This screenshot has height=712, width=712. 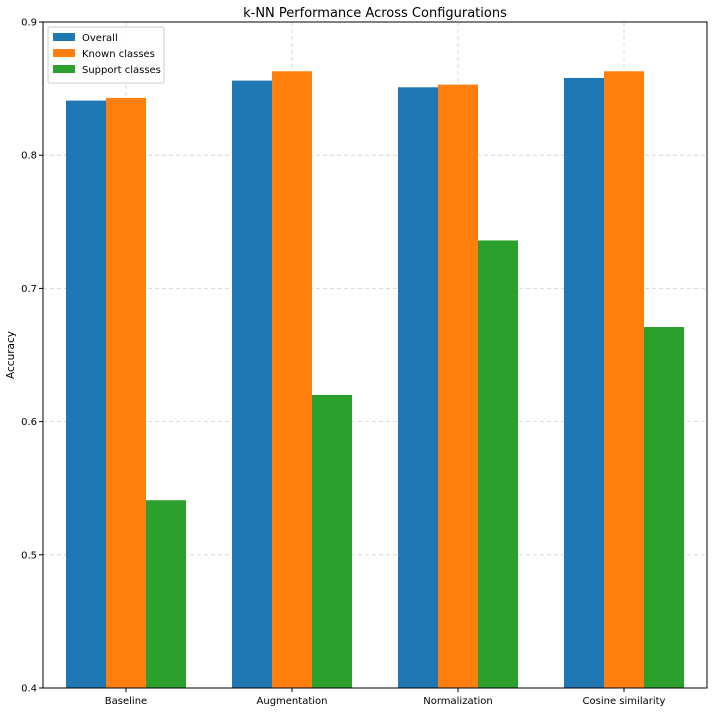 I want to click on x-tick-label: Augmentation, so click(x=292, y=701).